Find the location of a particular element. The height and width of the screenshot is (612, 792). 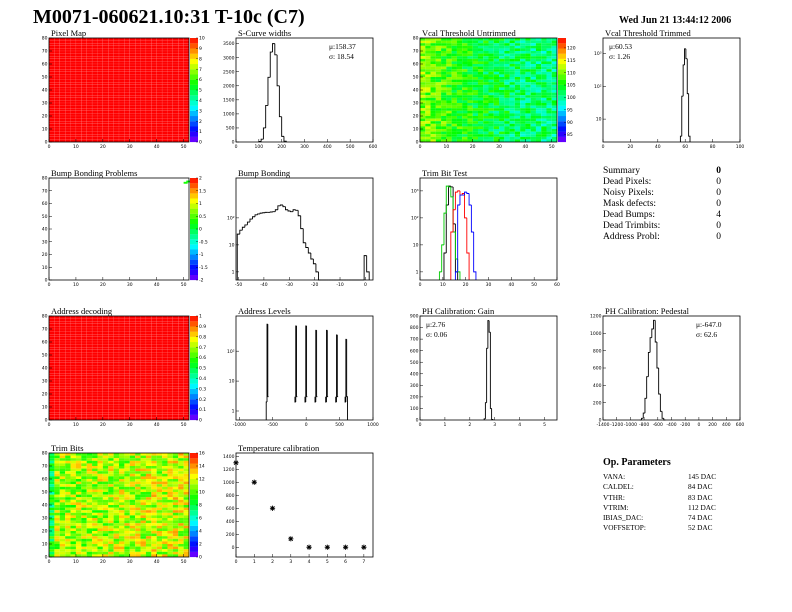

x-tick-label: 20 is located at coordinates (473, 147).